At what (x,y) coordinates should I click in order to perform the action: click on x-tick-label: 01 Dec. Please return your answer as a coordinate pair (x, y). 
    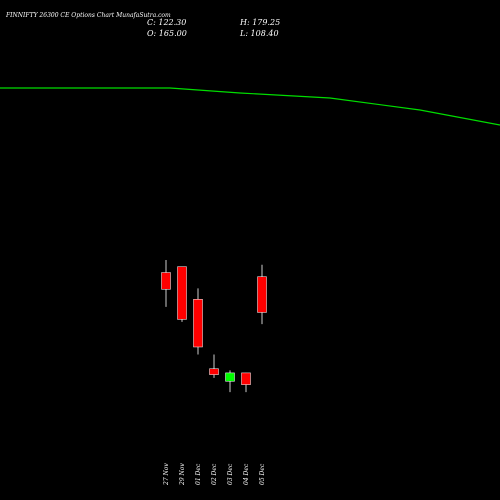
    Looking at the image, I should click on (198, 474).